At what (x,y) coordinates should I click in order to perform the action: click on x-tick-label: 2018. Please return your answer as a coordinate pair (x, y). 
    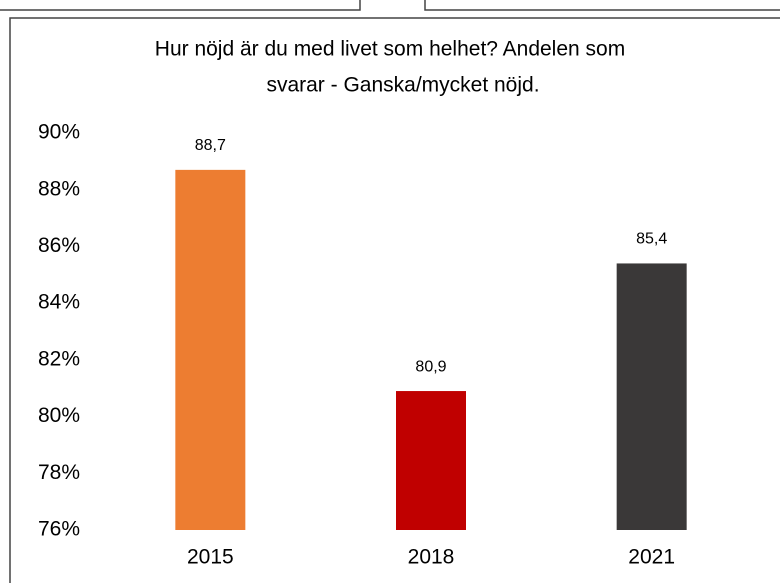
    Looking at the image, I should click on (431, 557).